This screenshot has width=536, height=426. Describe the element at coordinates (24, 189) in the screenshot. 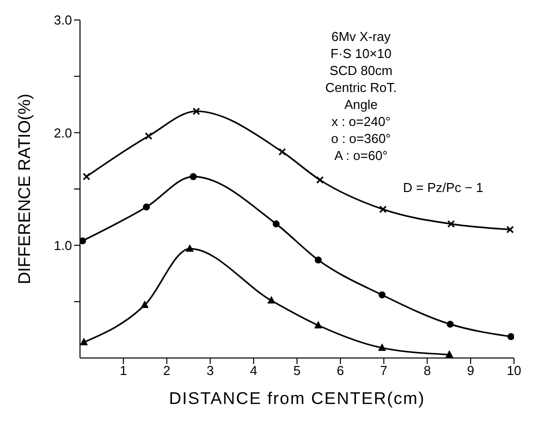

I see `y-axis-title: DIFFERENCE RATIO(%)` at that location.